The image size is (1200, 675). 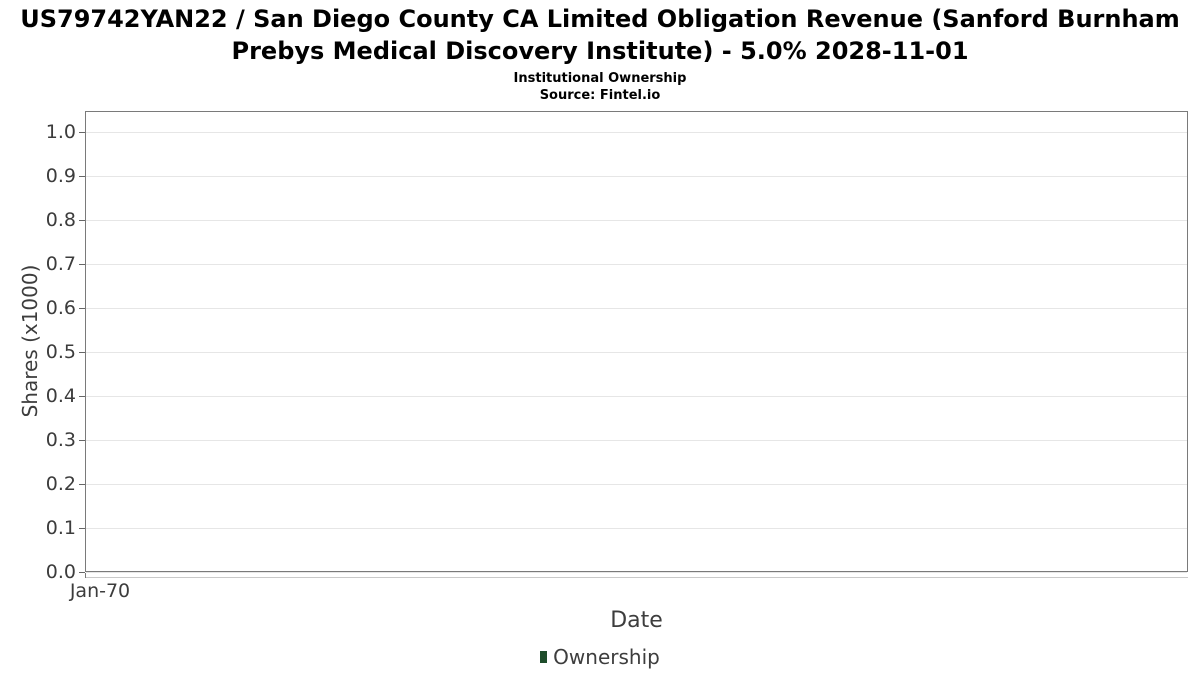 What do you see at coordinates (606, 657) in the screenshot?
I see `legend-series-label: Ownership` at bounding box center [606, 657].